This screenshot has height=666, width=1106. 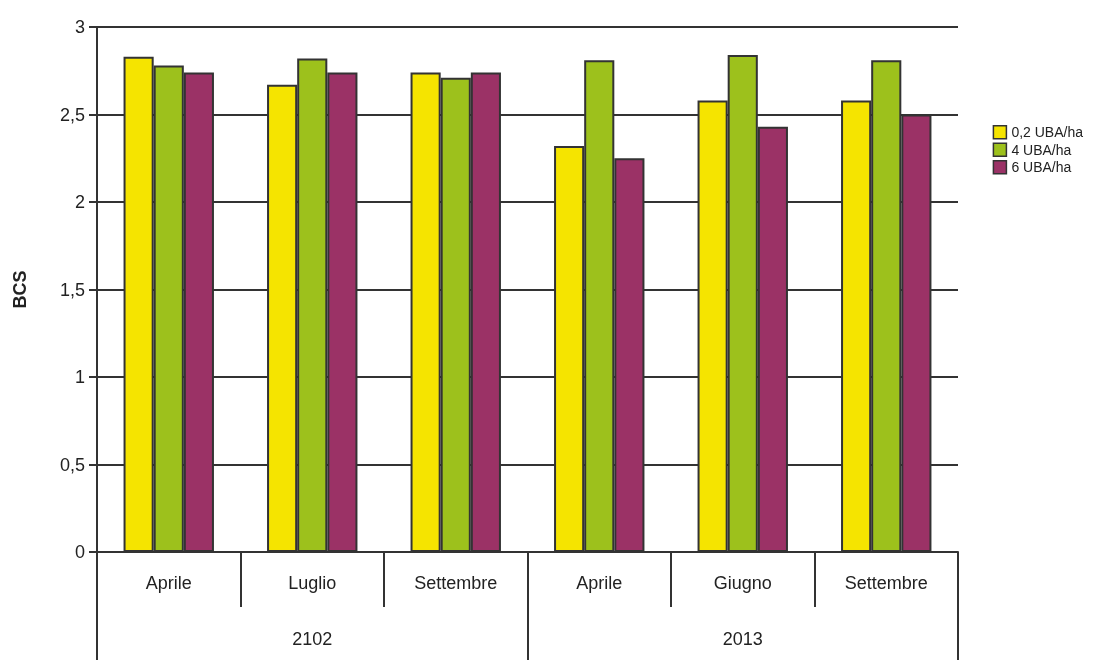 What do you see at coordinates (72, 464) in the screenshot?
I see `y-tick-label: 0,5` at bounding box center [72, 464].